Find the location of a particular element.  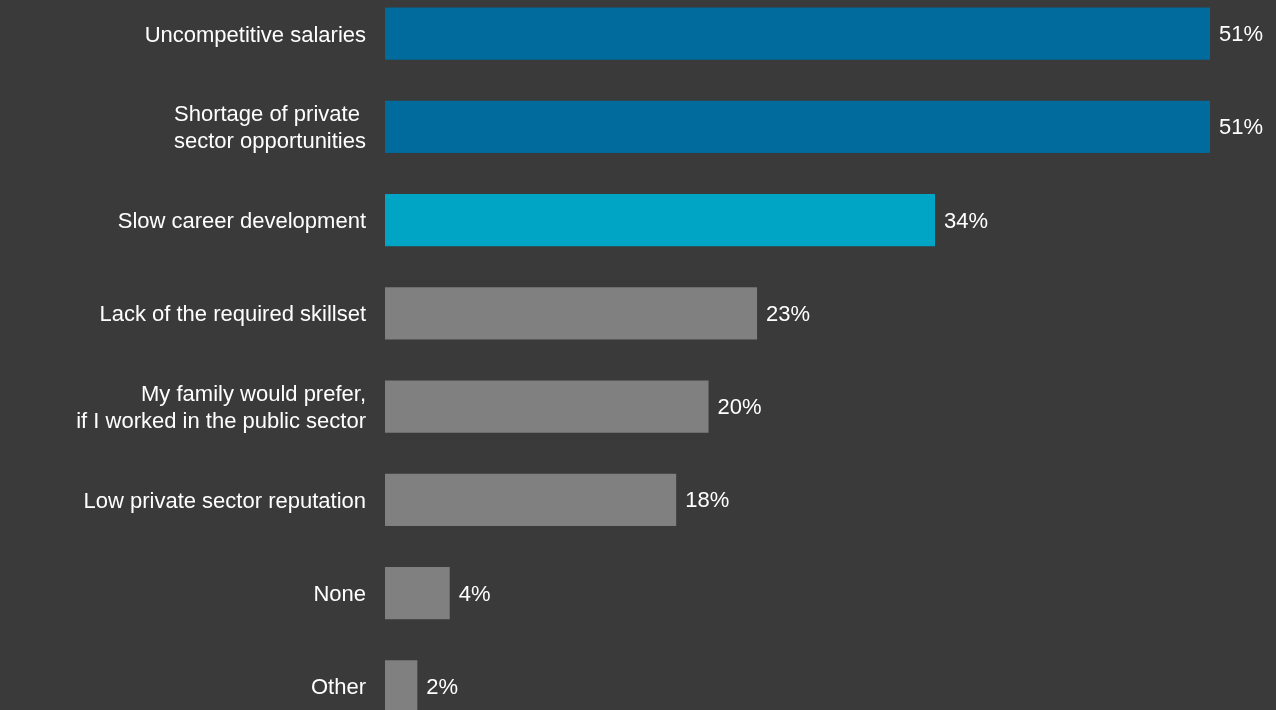

y-tick-label: Slow career development is located at coordinates (241, 220).